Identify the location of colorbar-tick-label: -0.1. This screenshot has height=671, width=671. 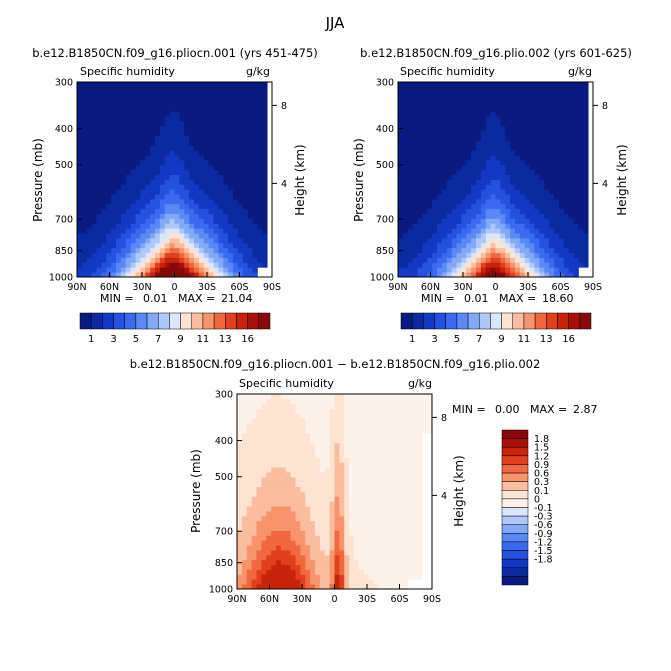
(543, 508).